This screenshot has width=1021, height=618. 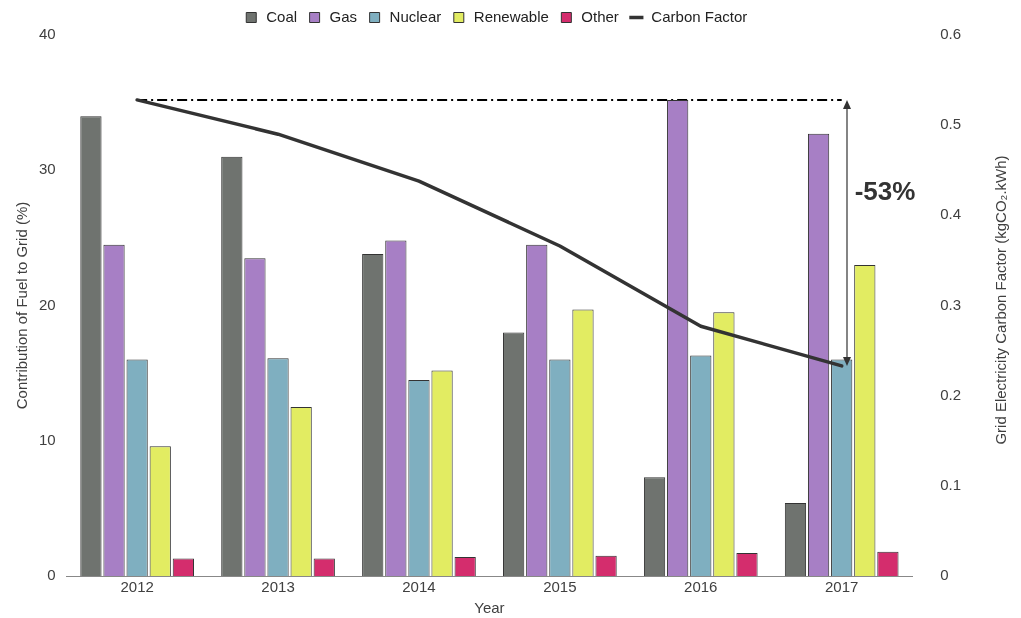 I want to click on y-tick-label: 30, so click(x=47, y=169).